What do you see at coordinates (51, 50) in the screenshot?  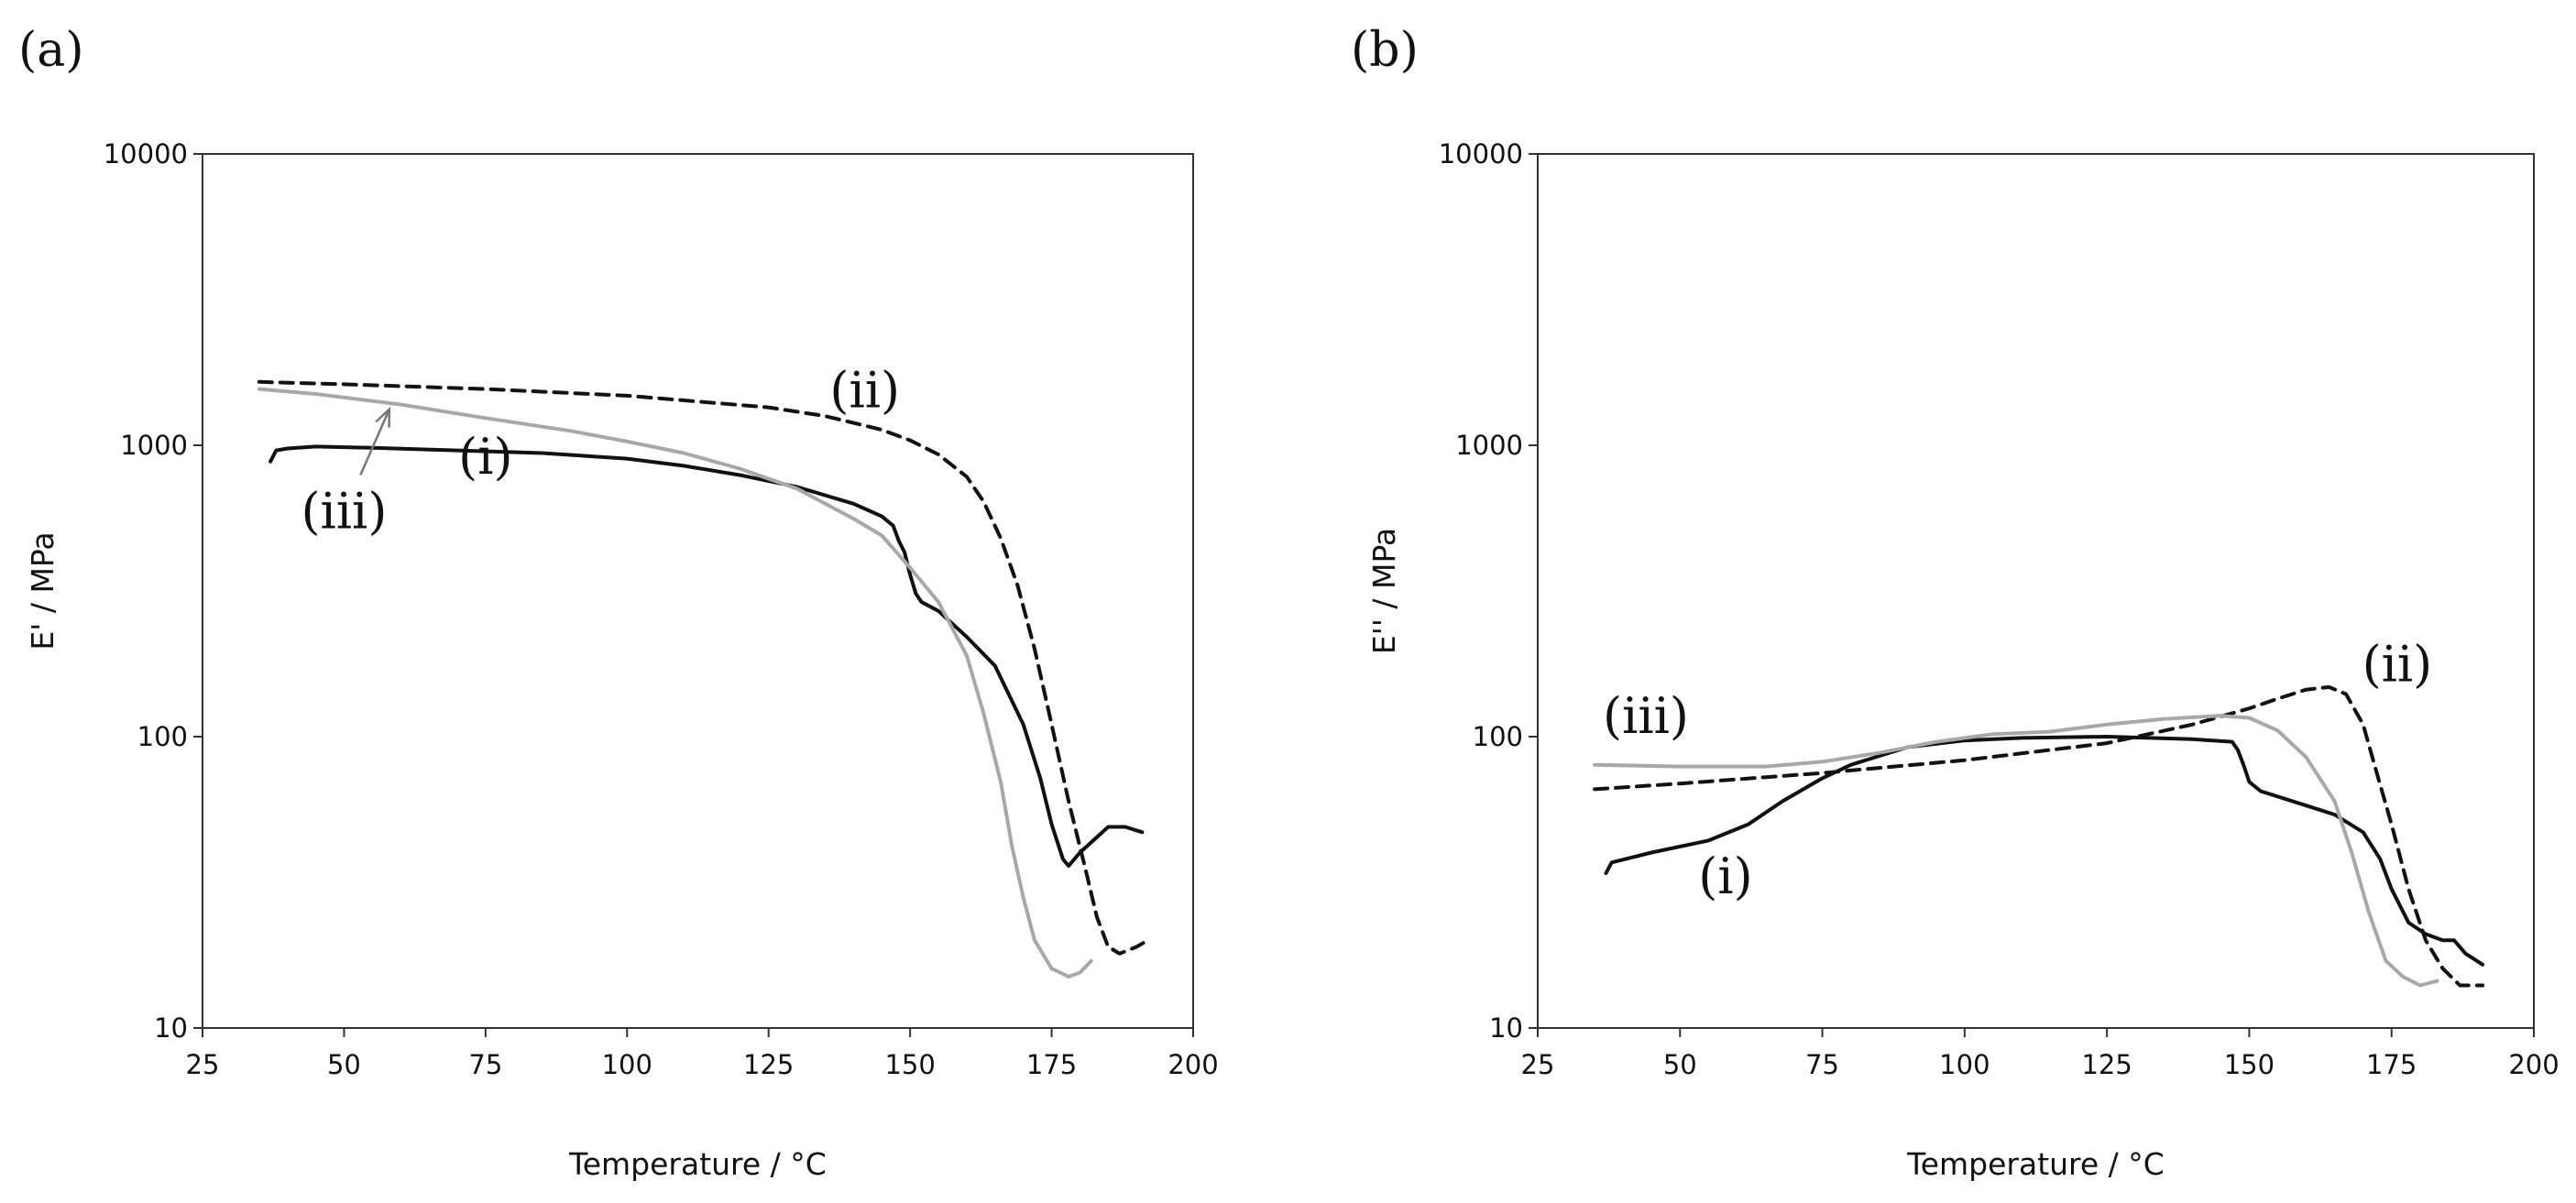 I see `panel-label: (a)` at bounding box center [51, 50].